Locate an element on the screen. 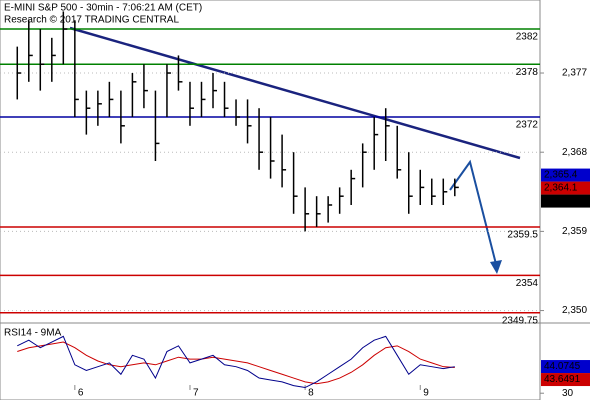 Image resolution: width=590 pixels, height=400 pixels. chart-subtitle: Research © 2017 TRADING CENTRAL is located at coordinates (91, 20).